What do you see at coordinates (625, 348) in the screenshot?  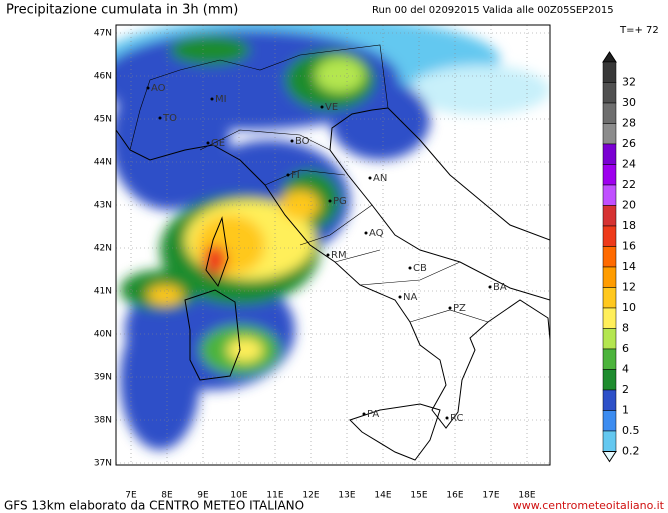 I see `scale-label: 6` at bounding box center [625, 348].